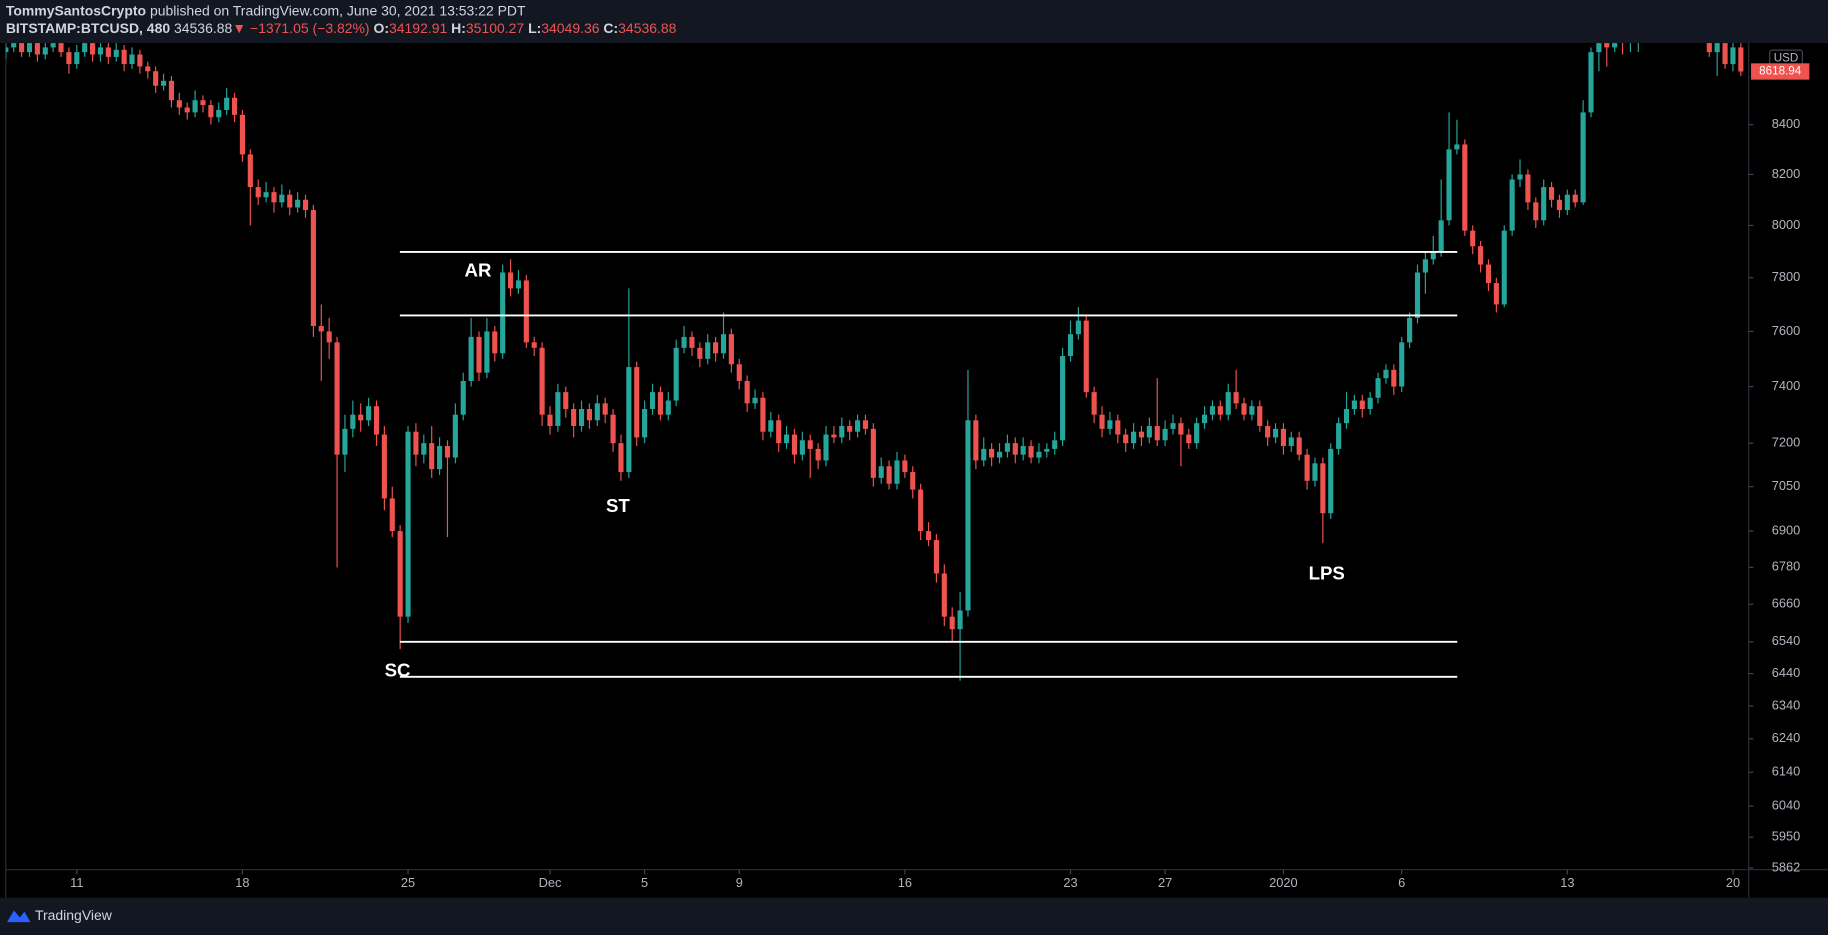 Image resolution: width=1828 pixels, height=935 pixels. Describe the element at coordinates (1780, 71) in the screenshot. I see `last-price-label: 8618.94` at that location.